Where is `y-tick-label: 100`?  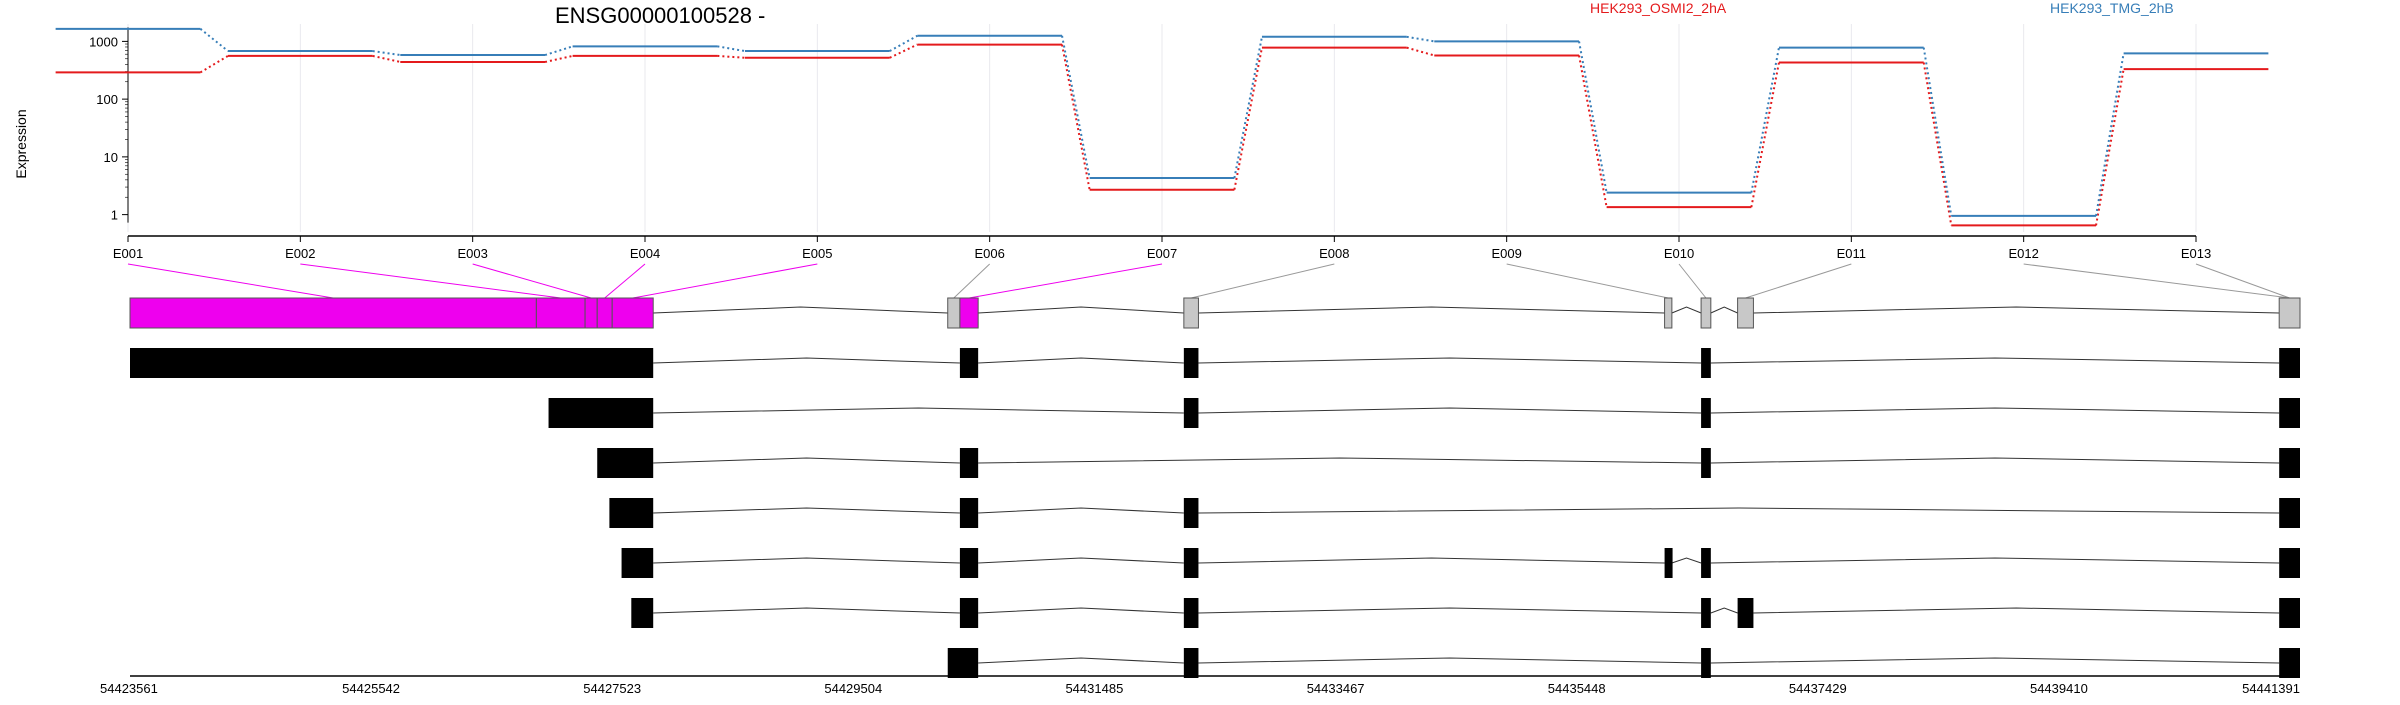 y-tick-label: 100 is located at coordinates (107, 99).